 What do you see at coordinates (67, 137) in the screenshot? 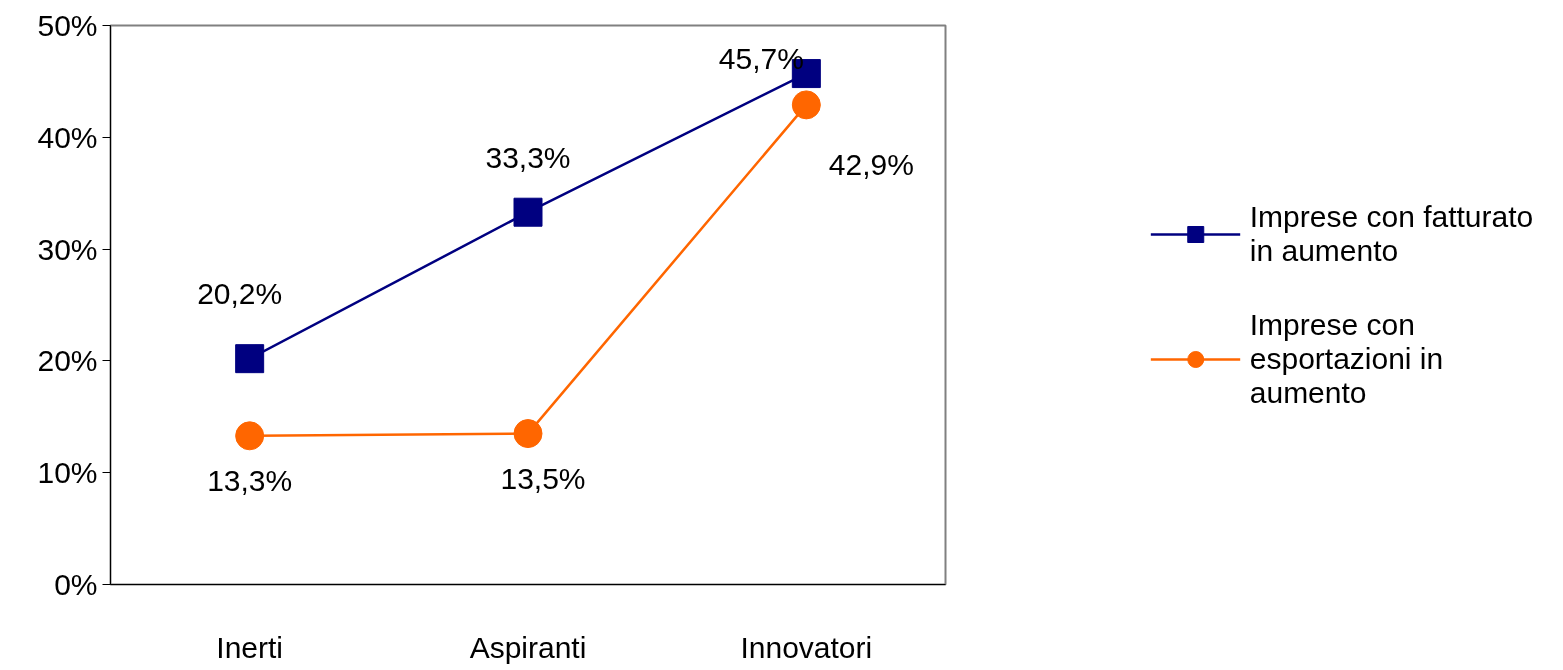
I see `y-tick-label: 40%` at bounding box center [67, 137].